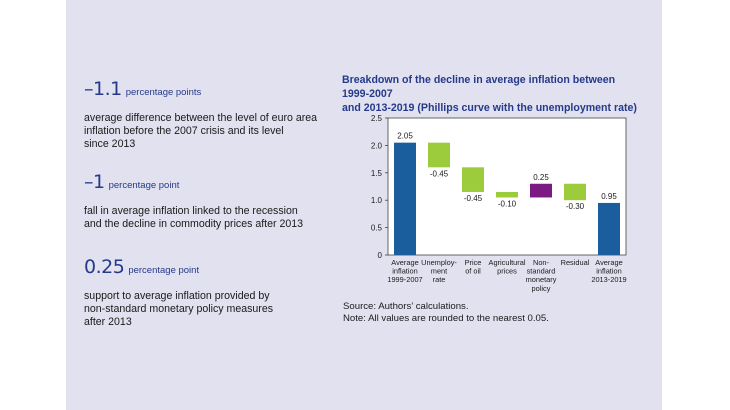 This screenshot has width=730, height=410. What do you see at coordinates (439, 262) in the screenshot?
I see `category-label: Unemploy-` at bounding box center [439, 262].